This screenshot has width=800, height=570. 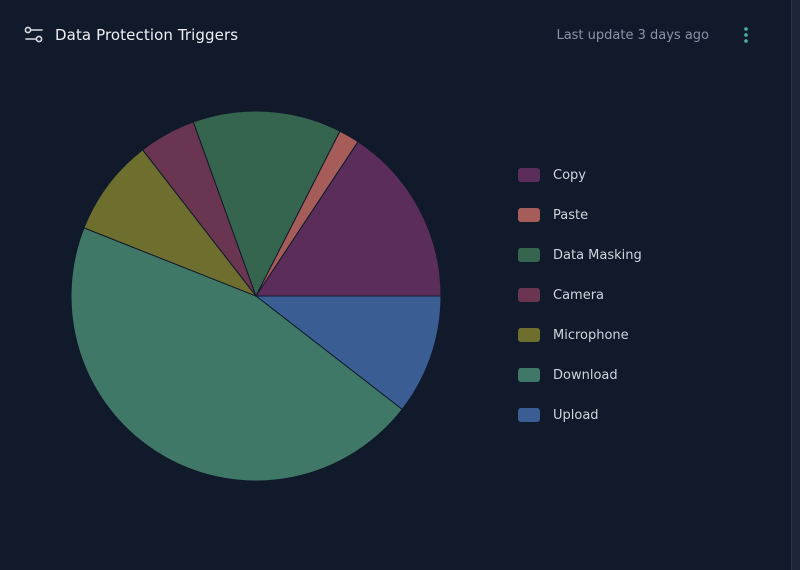 I want to click on legend-label: Upload, so click(x=576, y=415).